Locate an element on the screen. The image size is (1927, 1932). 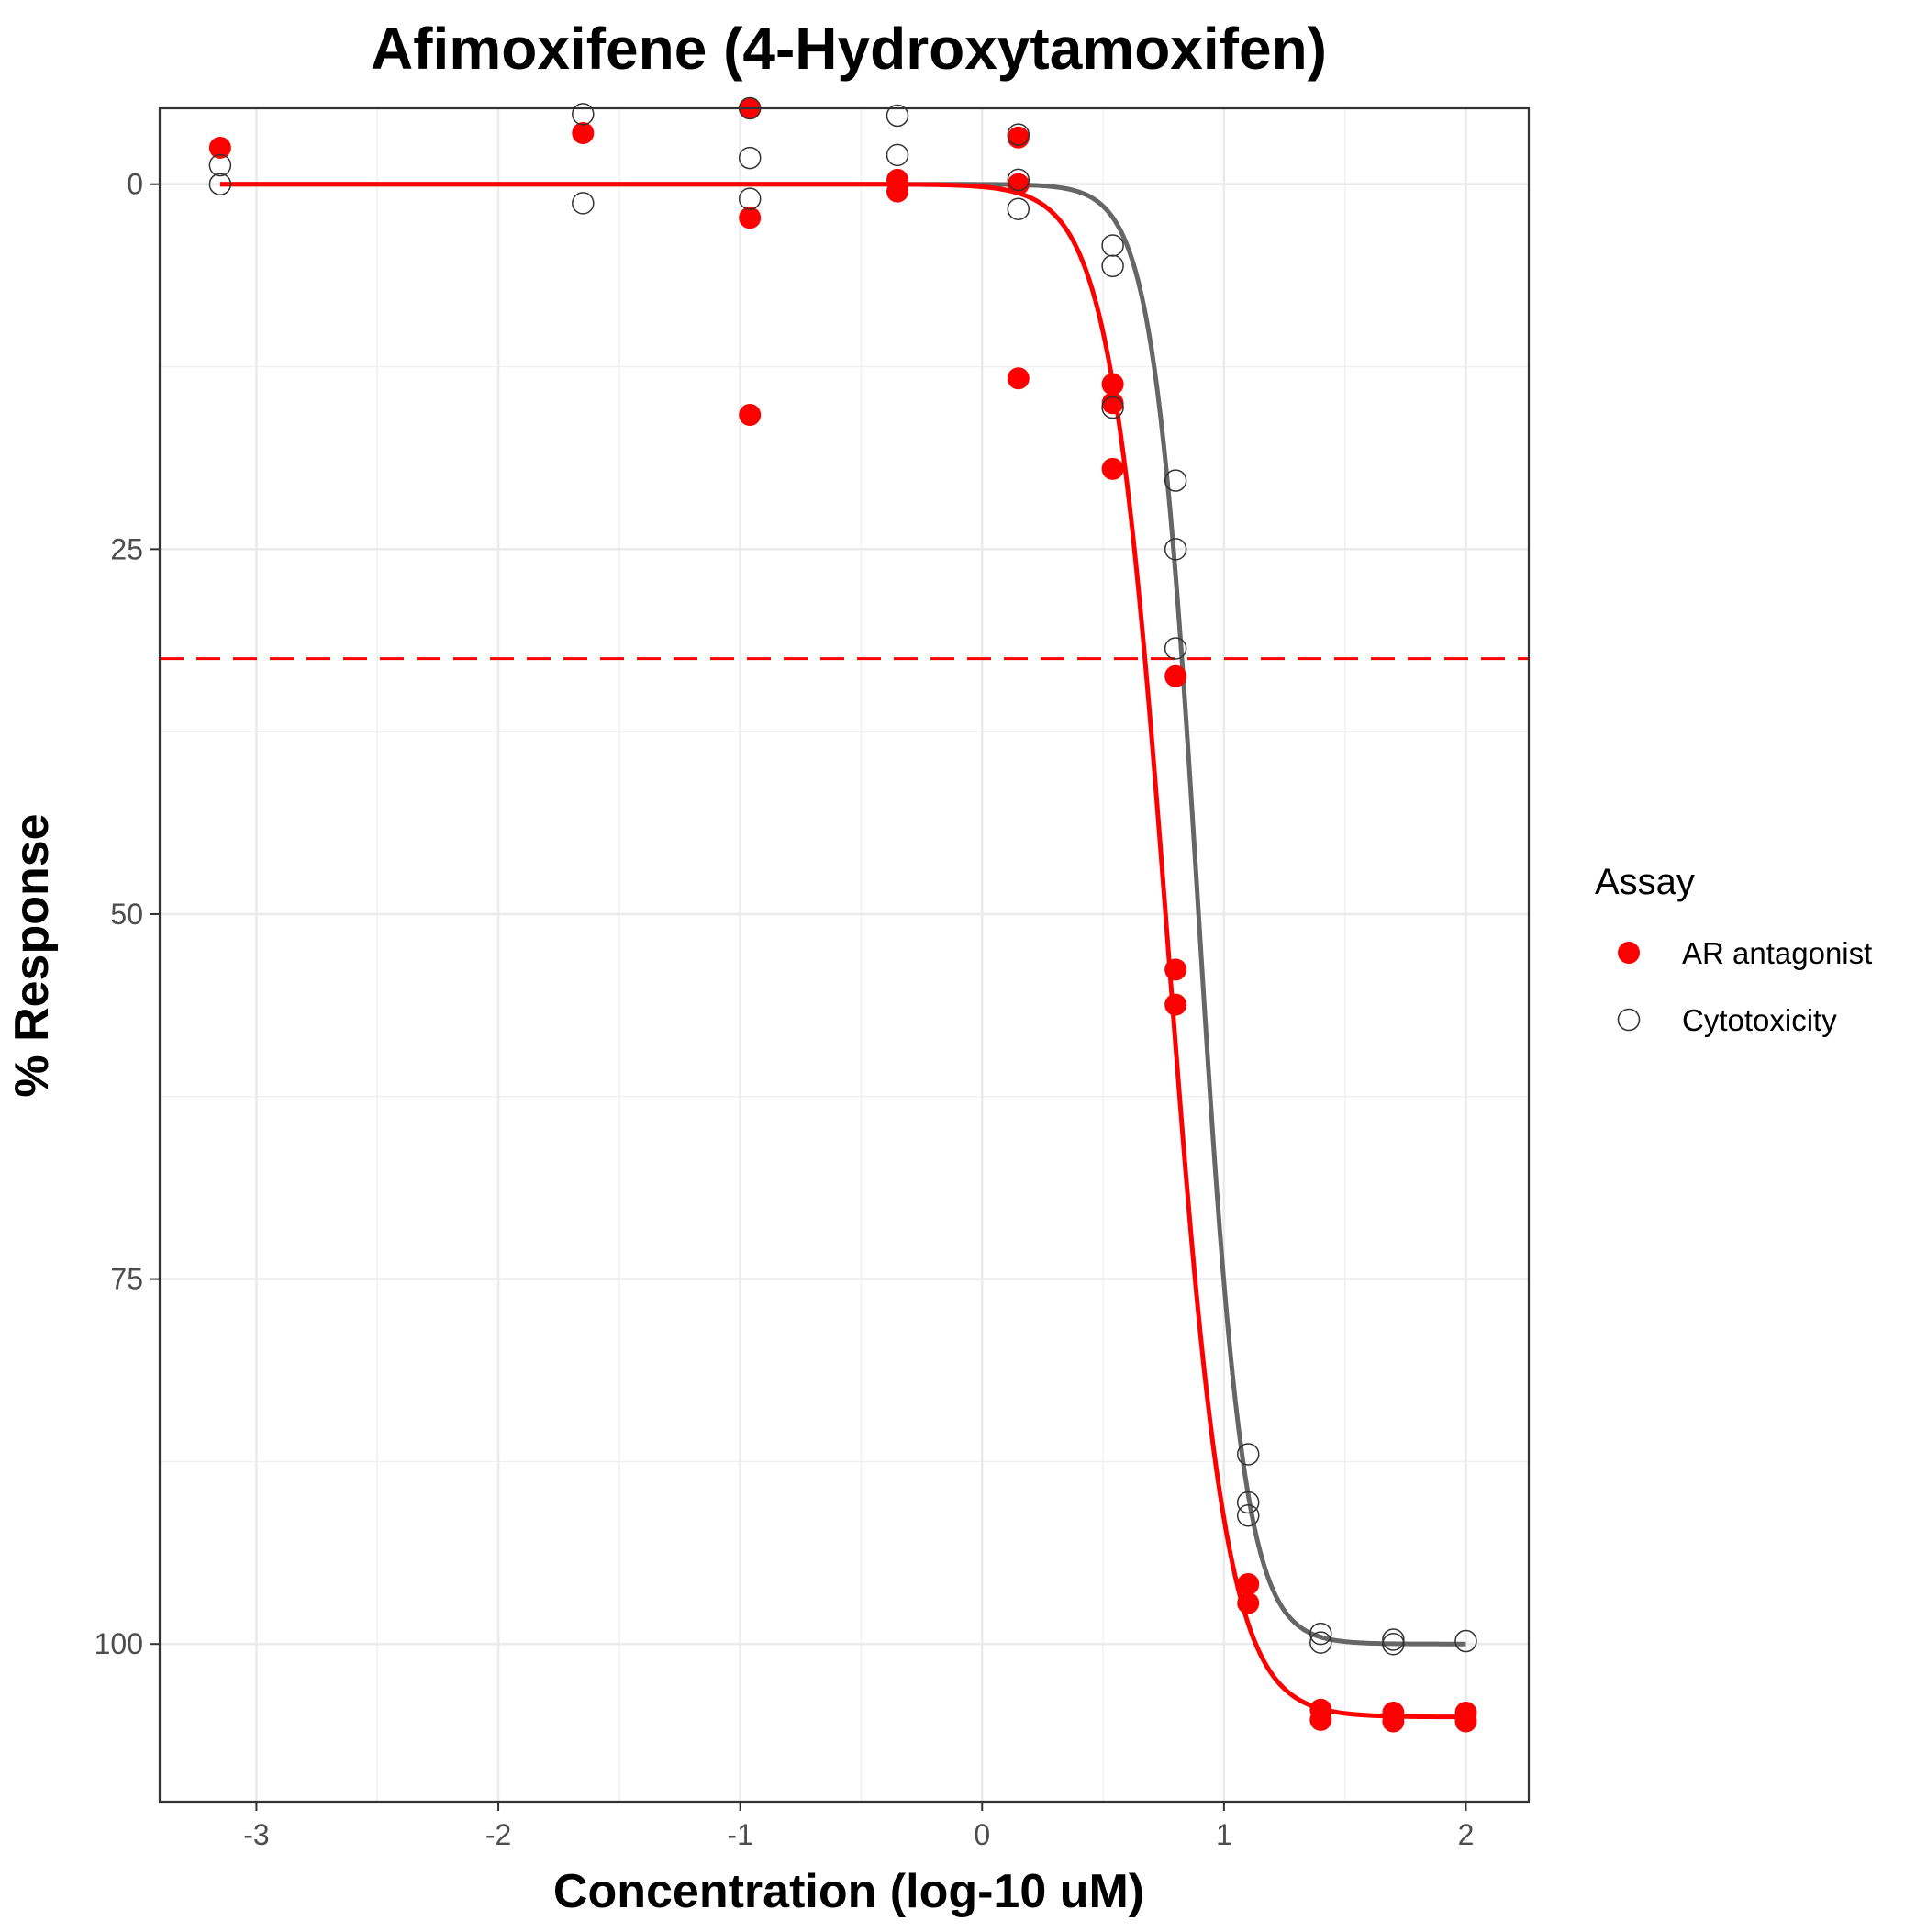
chart-title: Afimoxifene (4-Hydroxytamoxifen) is located at coordinates (849, 49).